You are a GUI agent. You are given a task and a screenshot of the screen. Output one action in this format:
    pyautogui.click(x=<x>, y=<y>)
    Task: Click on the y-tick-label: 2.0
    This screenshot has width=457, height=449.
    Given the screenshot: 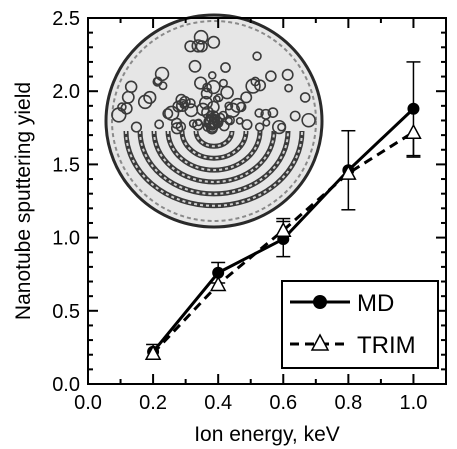 What is the action you would take?
    pyautogui.click(x=66, y=92)
    